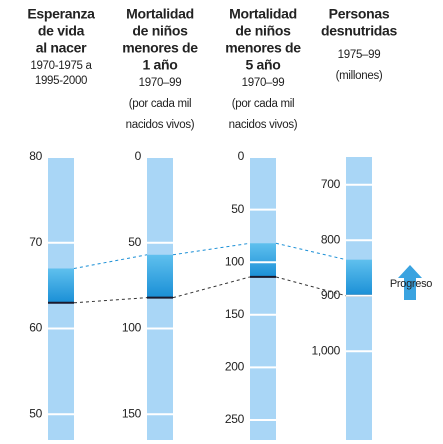  I want to click on y-tick-label: 800, so click(331, 239).